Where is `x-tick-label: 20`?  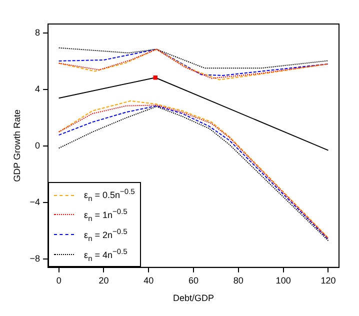
x-tick-label: 20 is located at coordinates (103, 280).